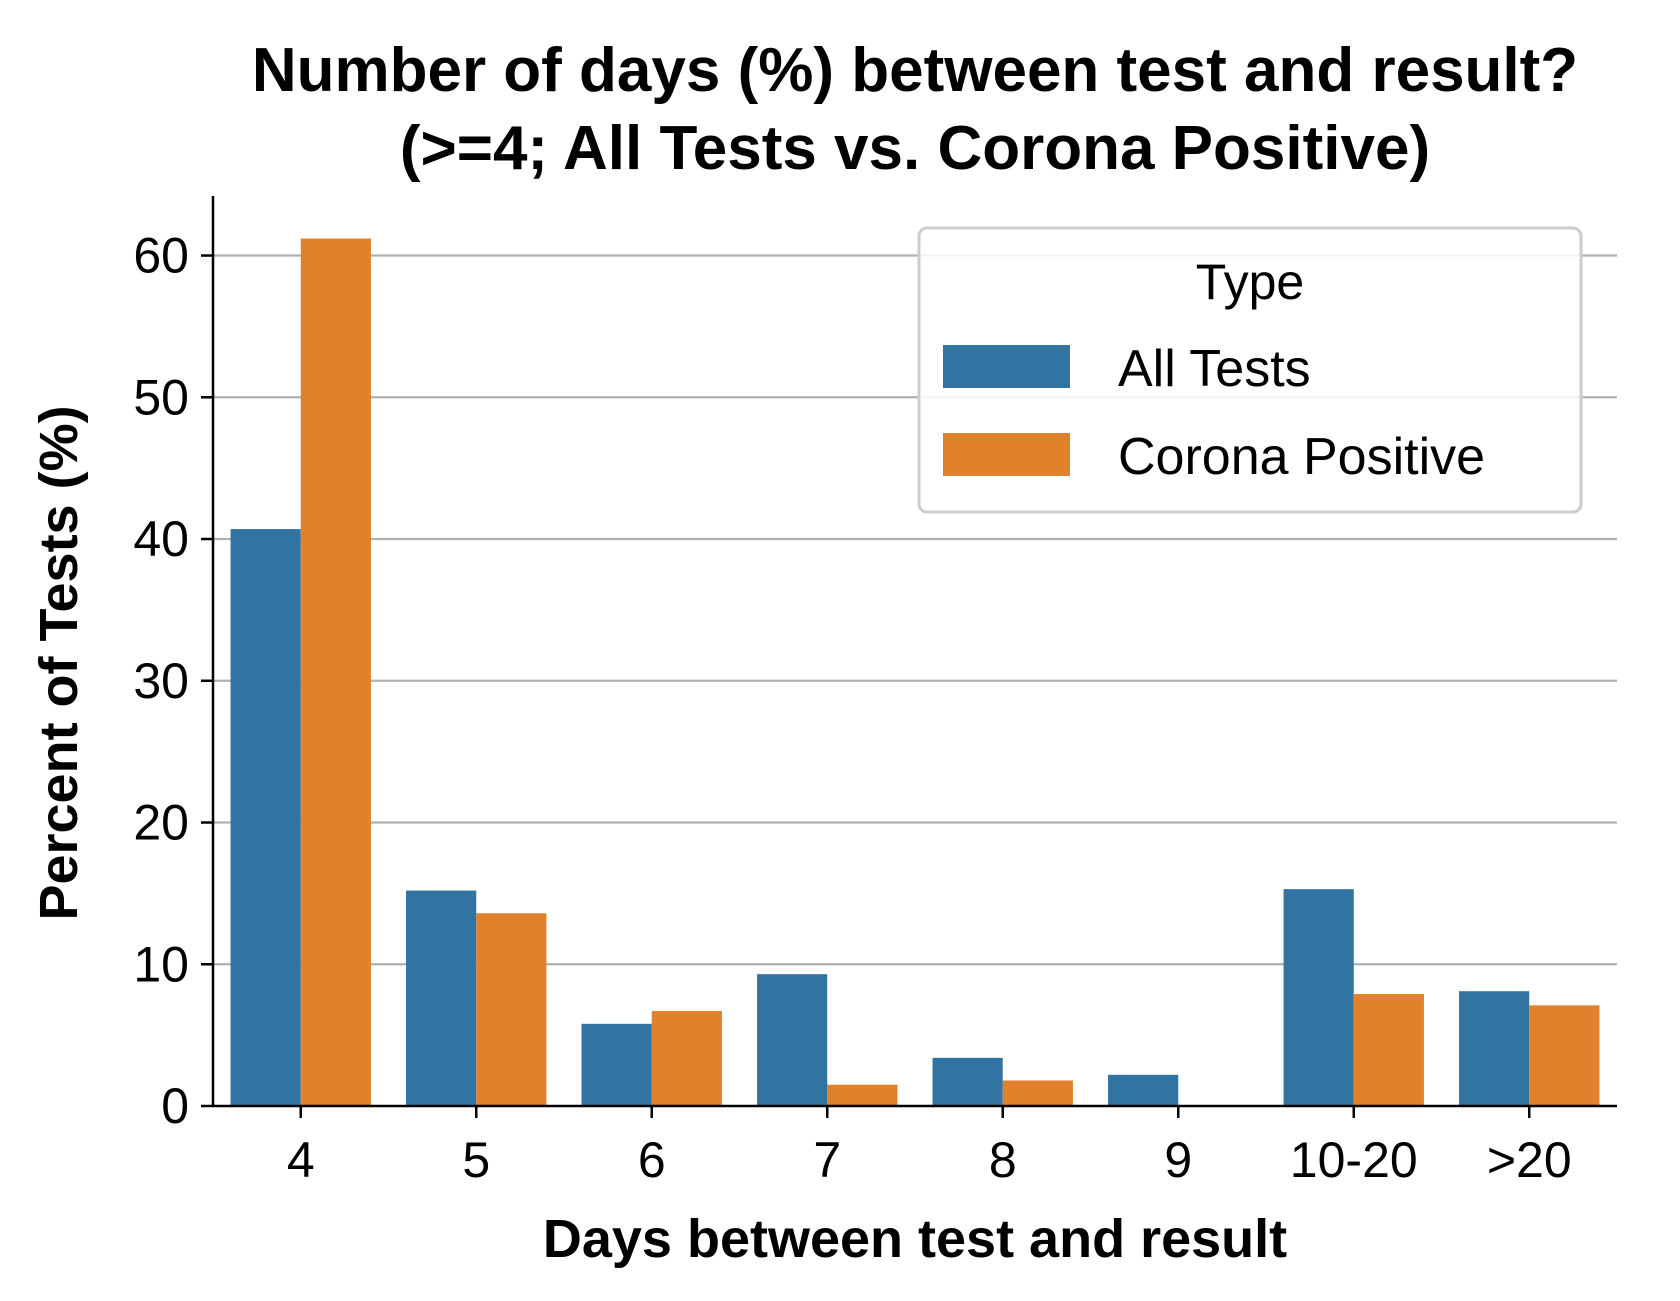  I want to click on legend-frame, so click(1250, 370).